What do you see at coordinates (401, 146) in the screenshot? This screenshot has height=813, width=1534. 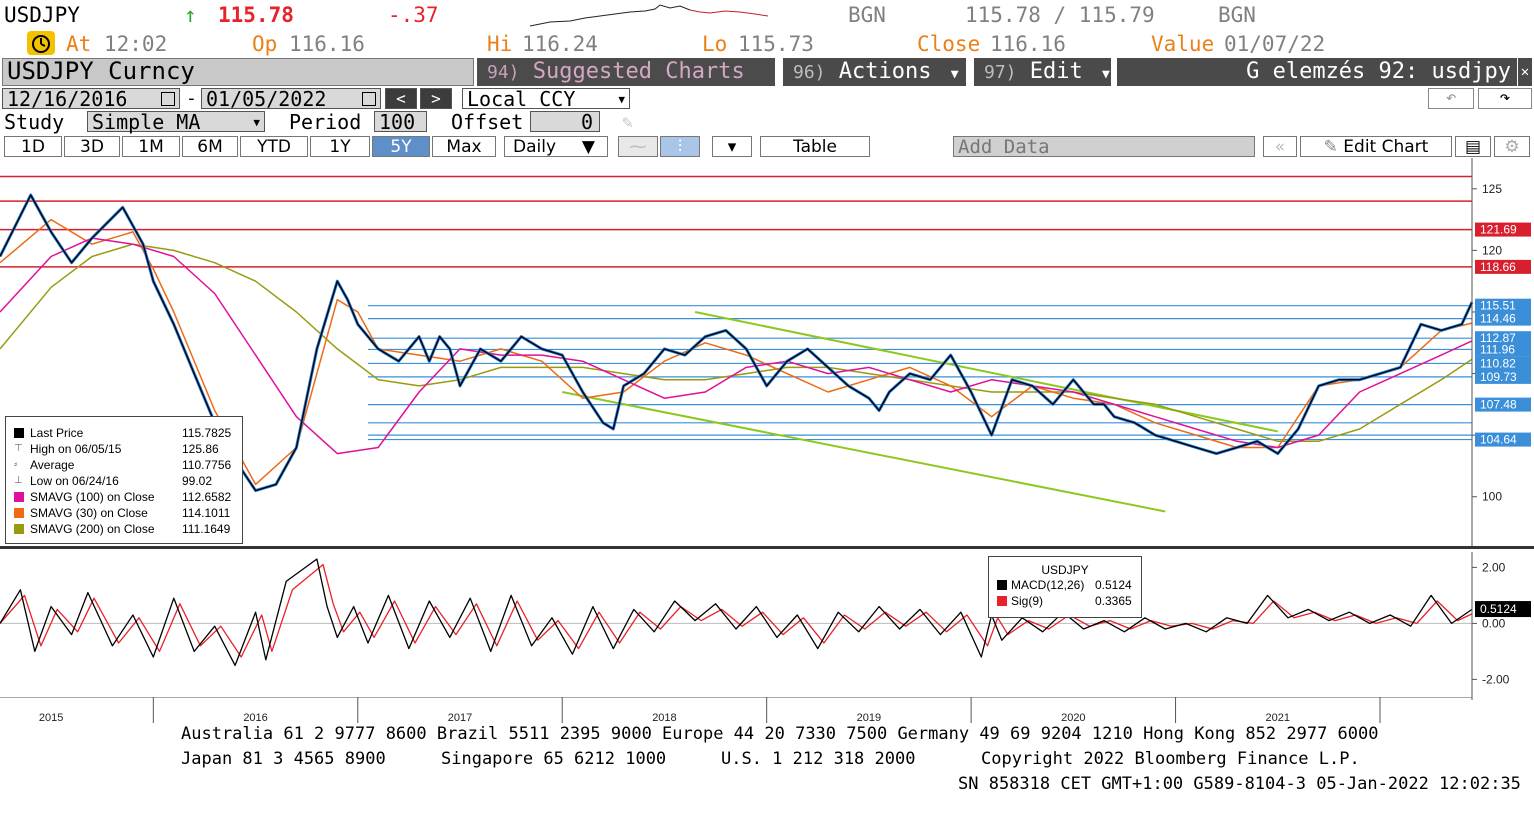 I see `tab-5y: 5Y` at bounding box center [401, 146].